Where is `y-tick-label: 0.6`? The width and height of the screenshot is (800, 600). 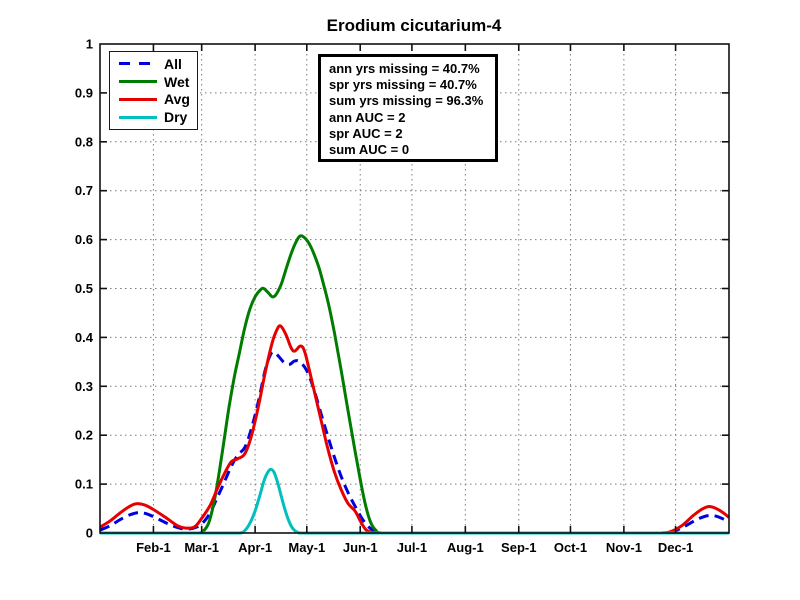 y-tick-label: 0.6 is located at coordinates (84, 239).